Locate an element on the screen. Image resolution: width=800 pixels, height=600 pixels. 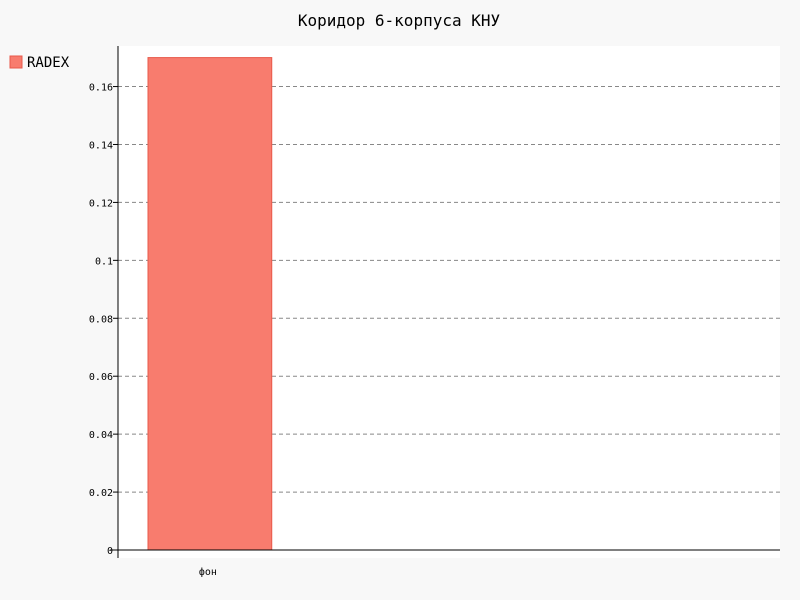
y-tick-label: 0.06 is located at coordinates (101, 377).